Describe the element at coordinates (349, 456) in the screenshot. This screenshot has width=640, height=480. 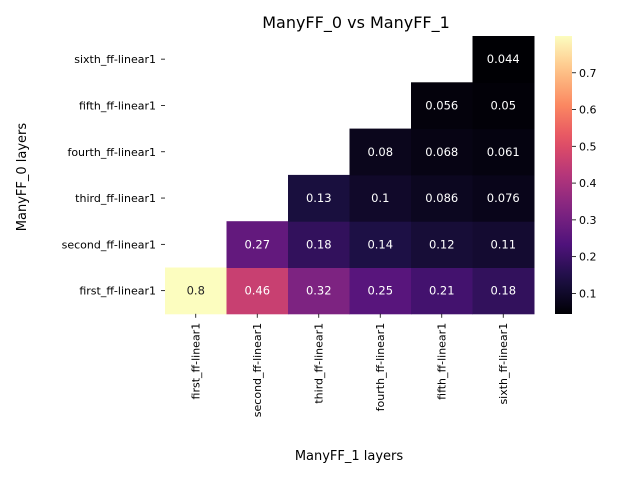
I see `x-axis-label: ManyFF_1 layers` at that location.